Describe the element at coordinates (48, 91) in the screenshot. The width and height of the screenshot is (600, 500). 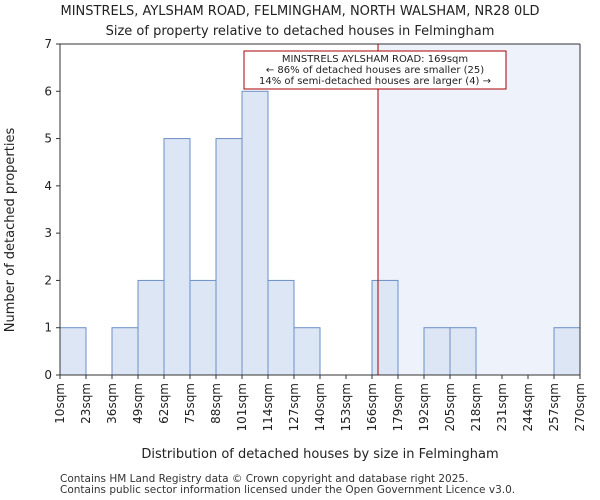
I see `y-tick-label: 6` at that location.